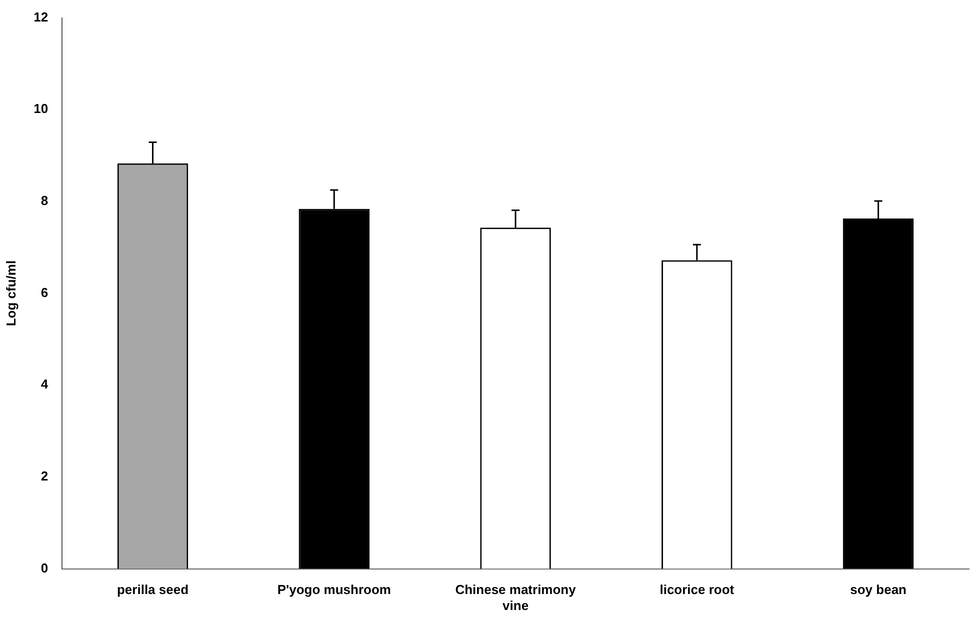  Describe the element at coordinates (41, 108) in the screenshot. I see `y-tick-label: 10` at that location.